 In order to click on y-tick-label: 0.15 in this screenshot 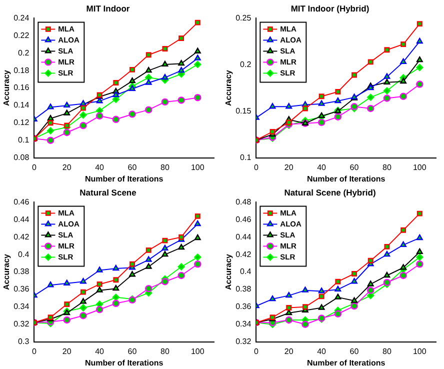, I will do `click(244, 111)`.